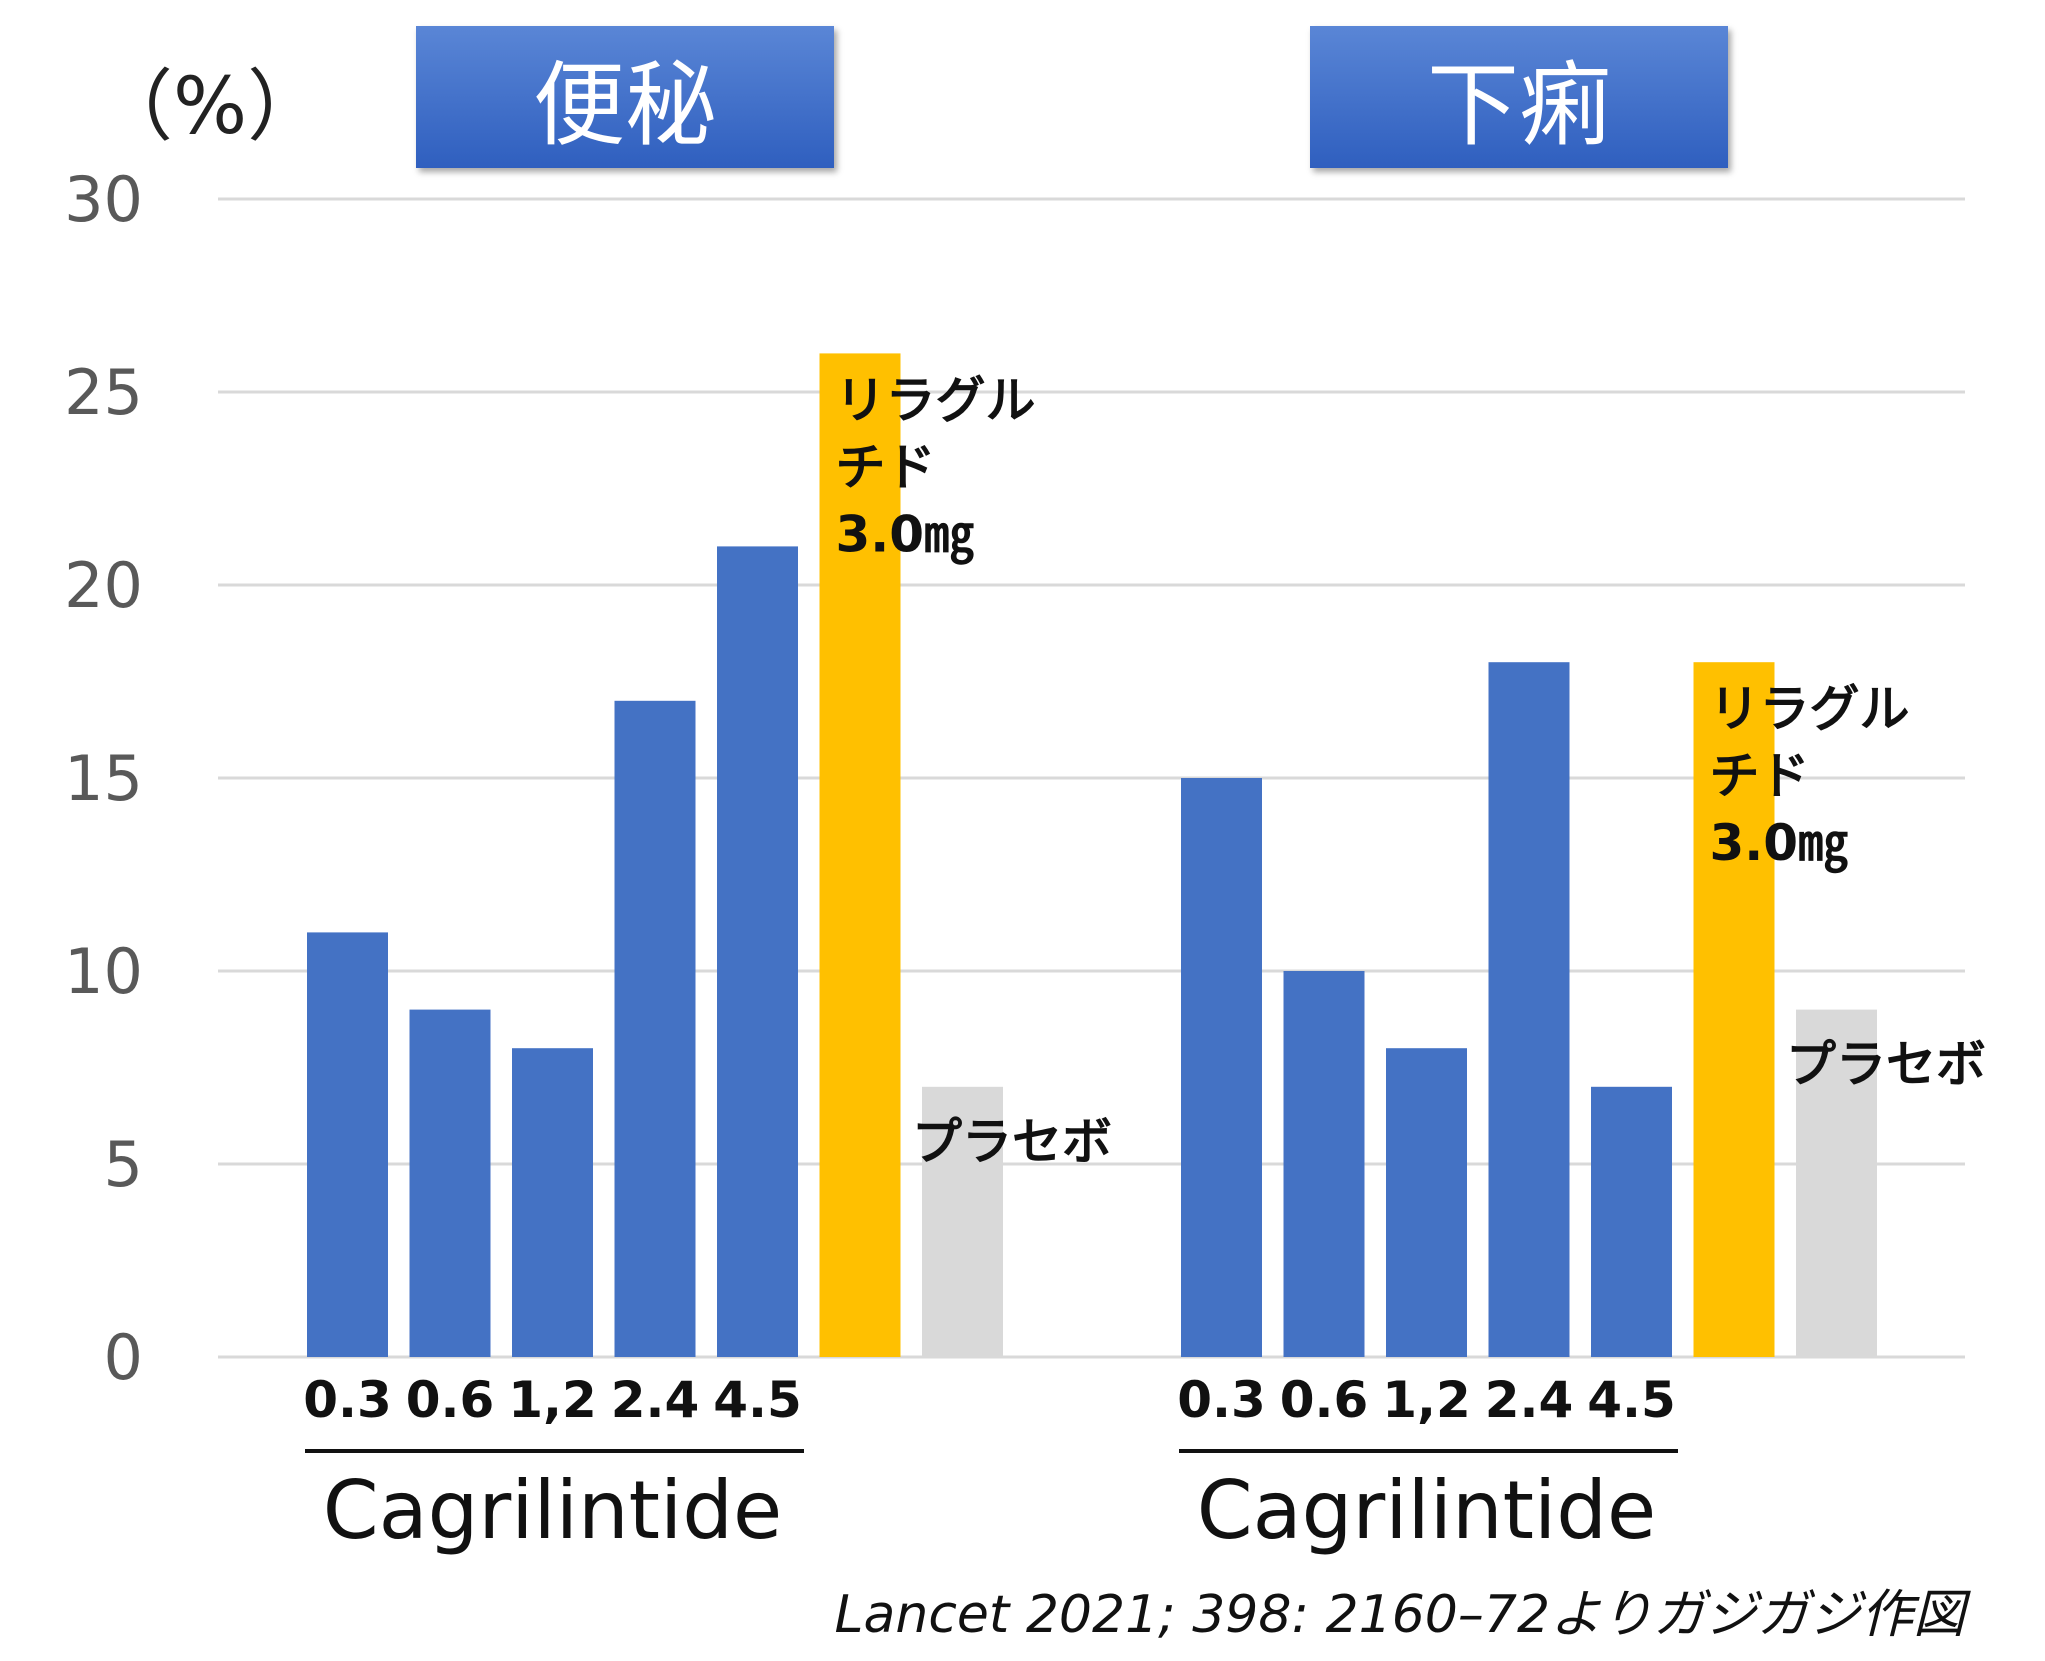  Describe the element at coordinates (1519, 97) in the screenshot. I see `panel-title-diarrhea: 下痢` at that location.